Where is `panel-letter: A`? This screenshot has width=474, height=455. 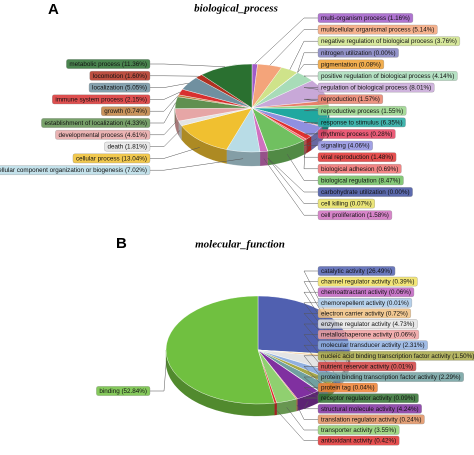
panel-letter: A is located at coordinates (53, 9).